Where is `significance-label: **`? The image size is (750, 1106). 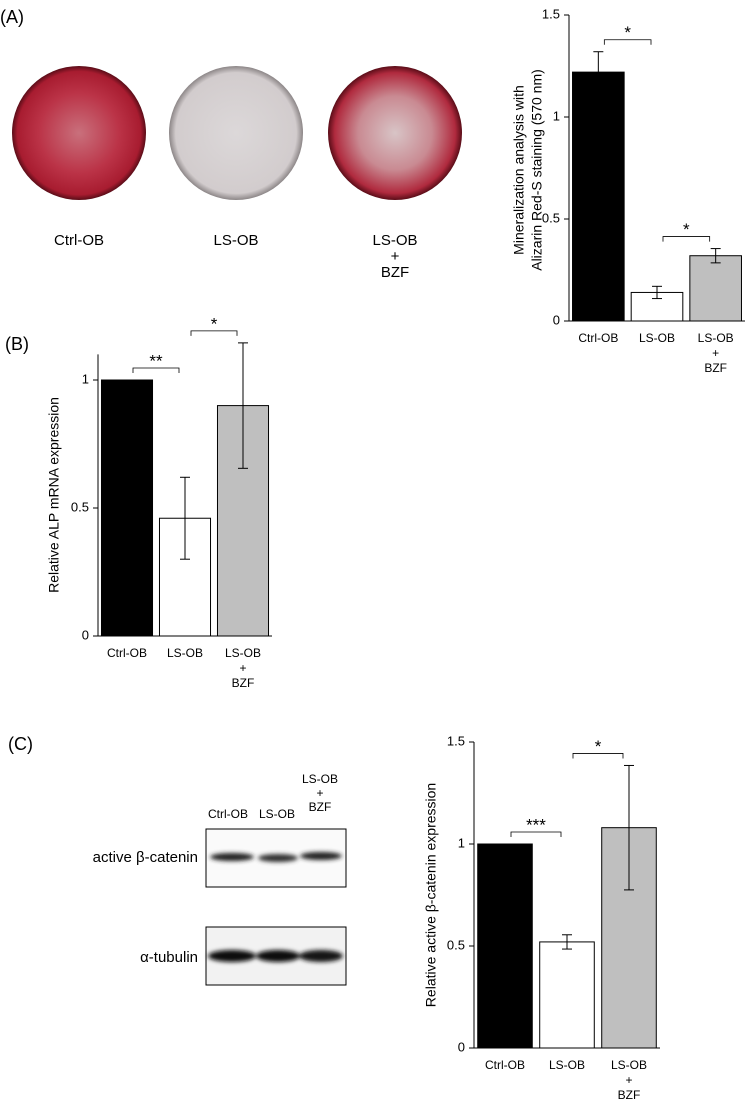 significance-label: ** is located at coordinates (156, 360).